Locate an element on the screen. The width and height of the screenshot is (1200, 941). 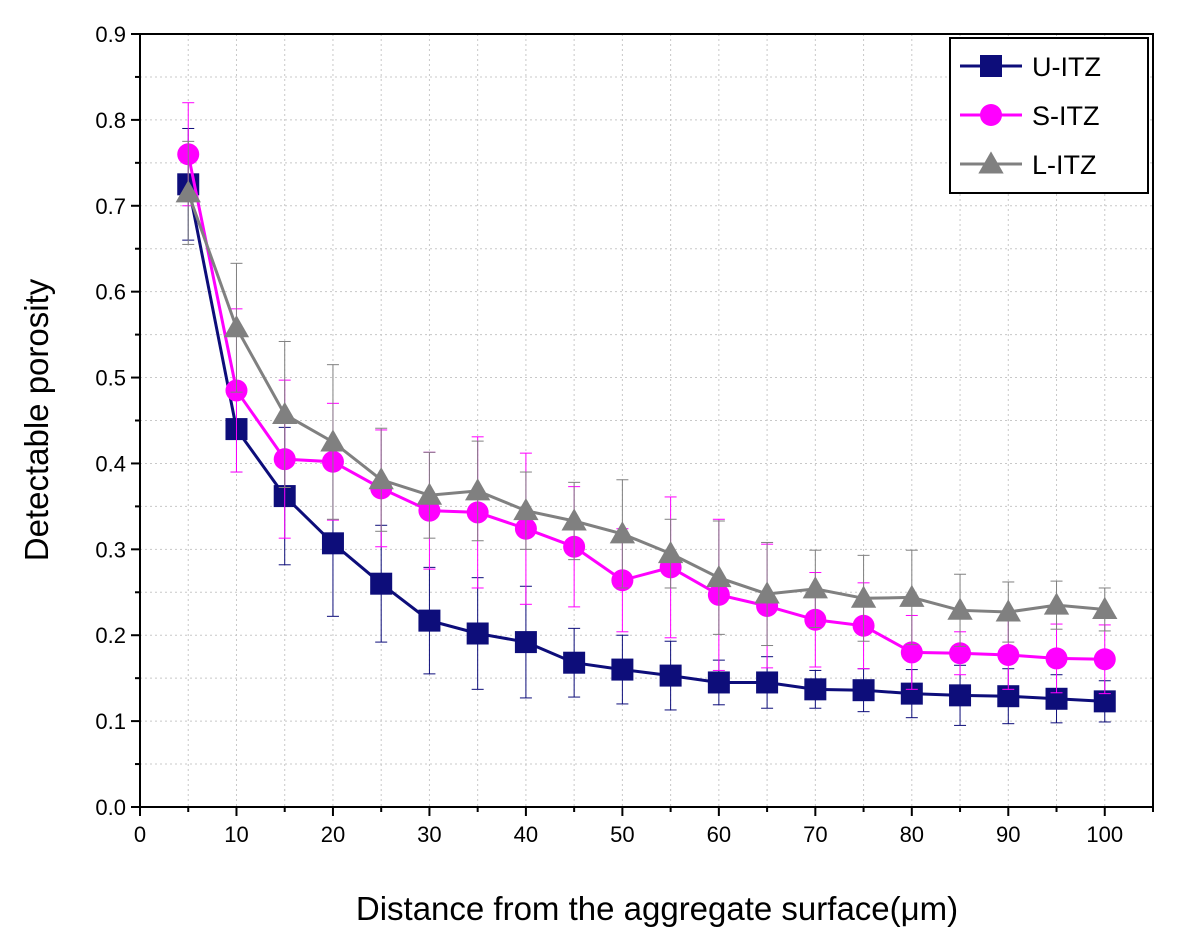
x-axis-title: Distance from the aggregate surface(μm) is located at coordinates (657, 908).